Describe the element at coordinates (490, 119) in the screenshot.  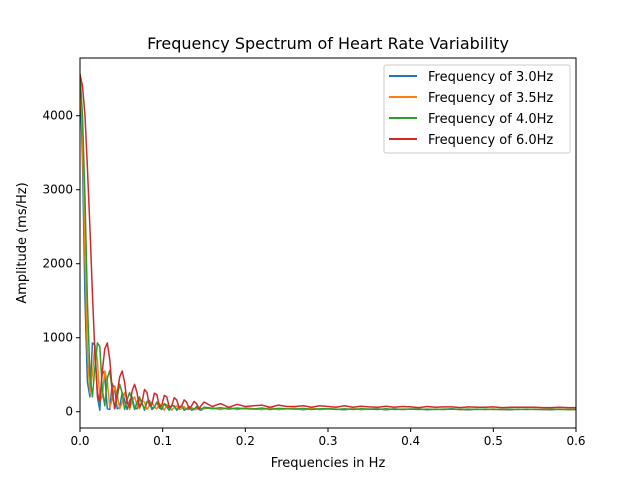
I see `legend-label: Frequency of 4.0Hz` at that location.